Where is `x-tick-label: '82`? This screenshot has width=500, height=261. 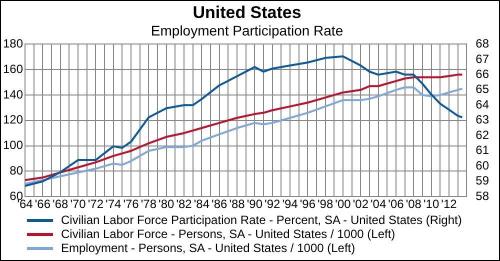 x-tick-label: '82 is located at coordinates (184, 204).